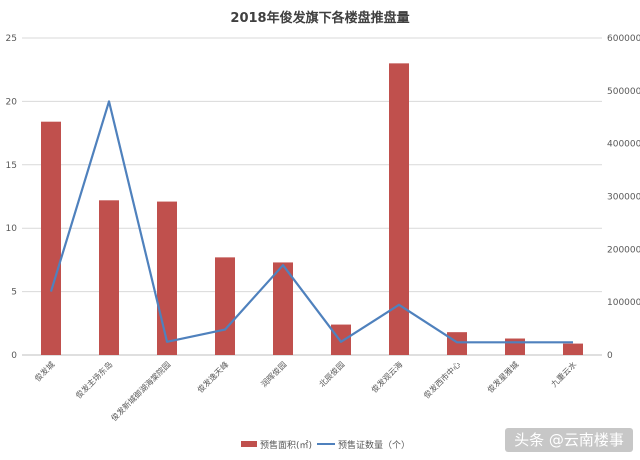  What do you see at coordinates (14, 293) in the screenshot?
I see `left-tick-label: 5` at bounding box center [14, 293].